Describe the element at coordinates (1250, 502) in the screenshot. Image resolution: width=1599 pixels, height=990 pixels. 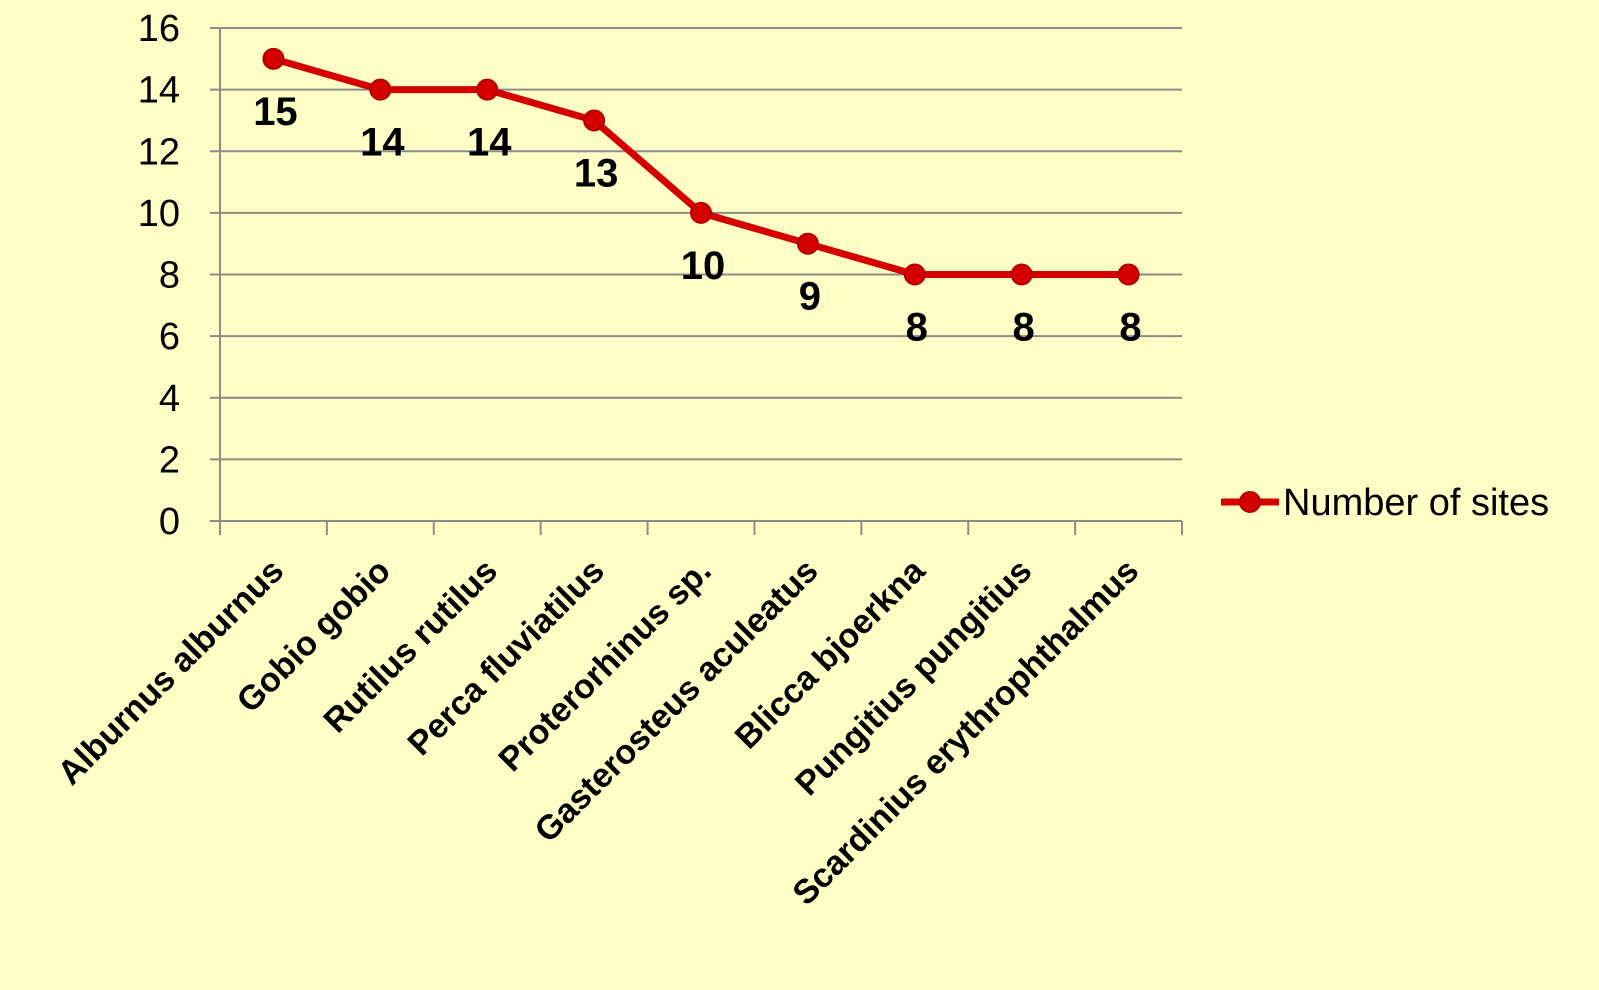
I see `legend-swatch-marker` at that location.